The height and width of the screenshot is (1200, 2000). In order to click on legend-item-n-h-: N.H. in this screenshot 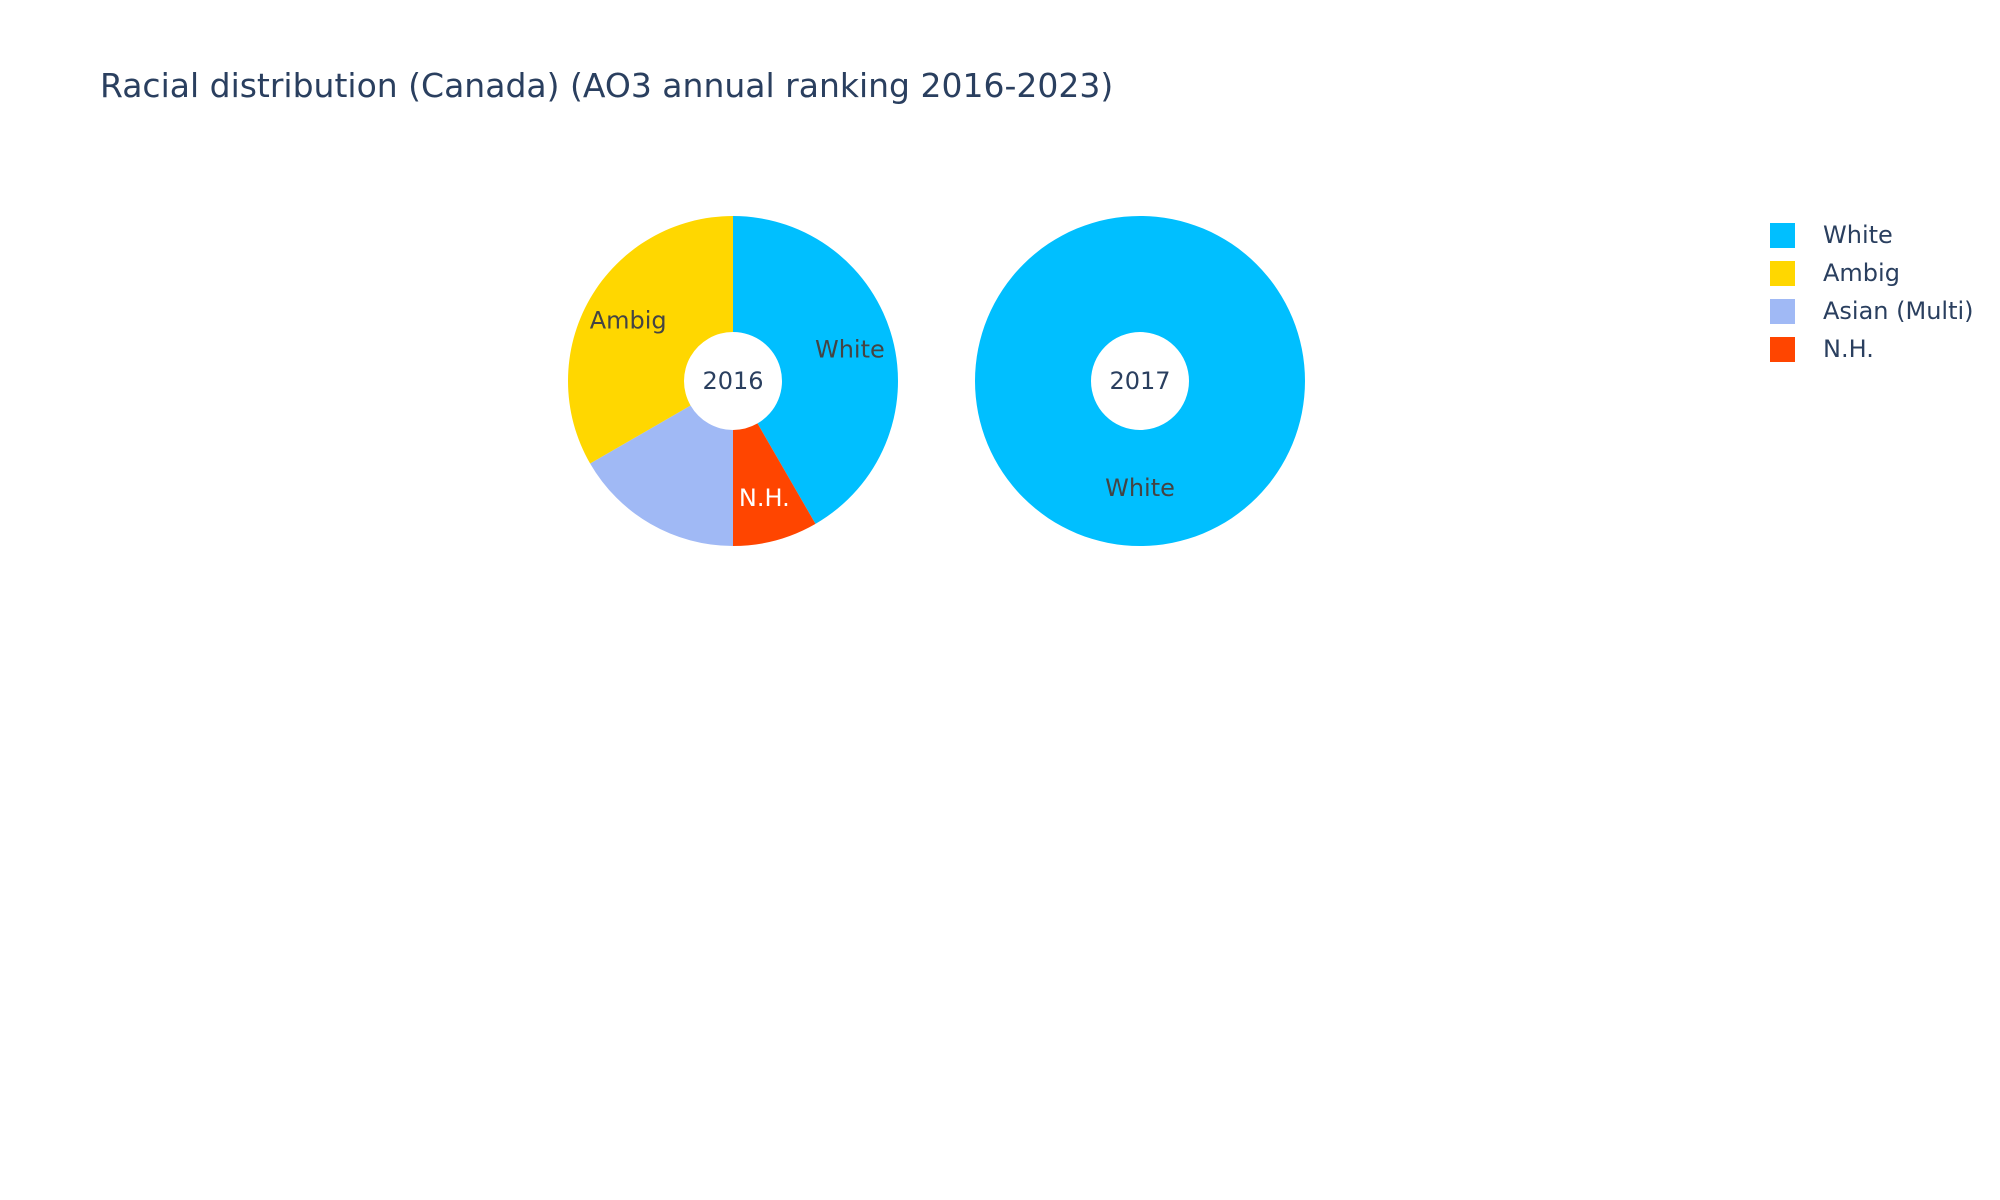, I will do `click(1872, 349)`.